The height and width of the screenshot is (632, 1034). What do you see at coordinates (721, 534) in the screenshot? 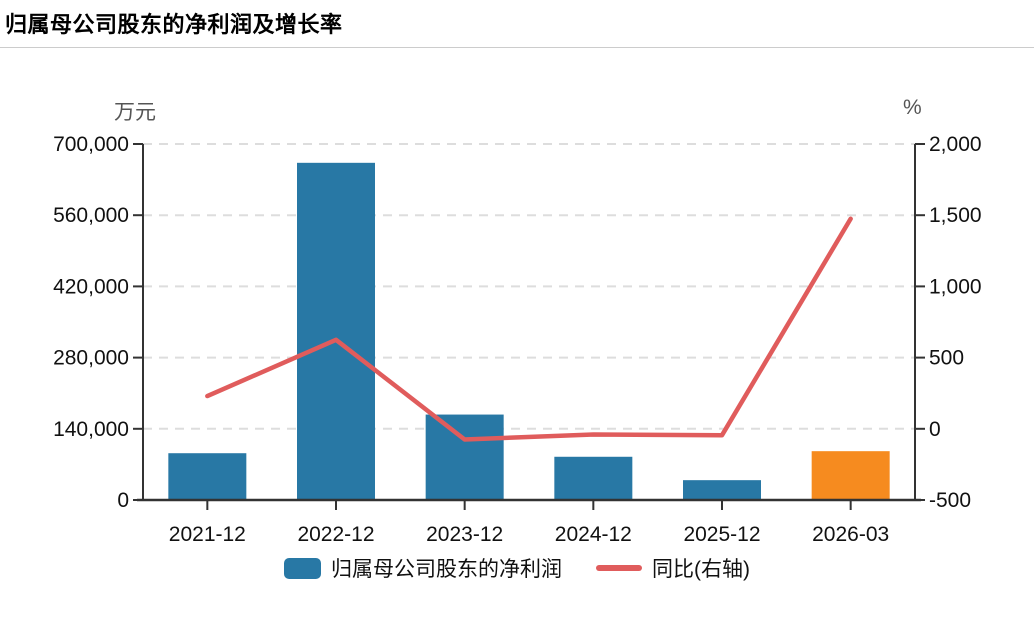
I see `x-axis-tick-label: 2025-12` at bounding box center [721, 534].